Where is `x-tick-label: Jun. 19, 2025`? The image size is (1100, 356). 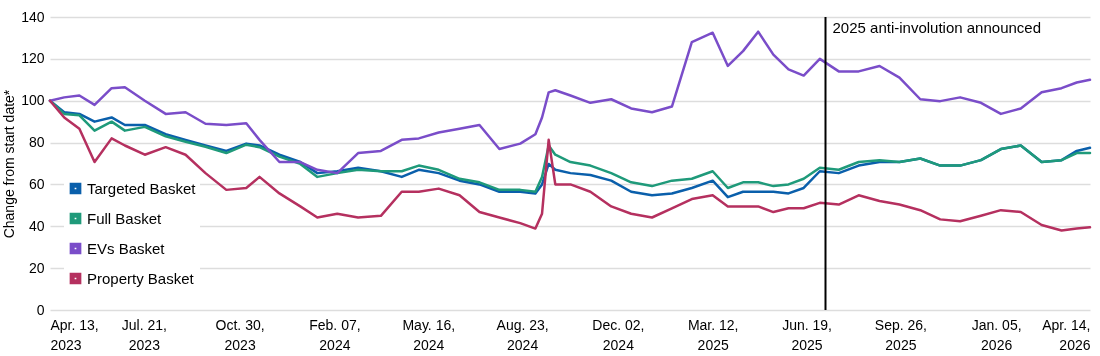 x-tick-label: Jun. 19, 2025 is located at coordinates (807, 334).